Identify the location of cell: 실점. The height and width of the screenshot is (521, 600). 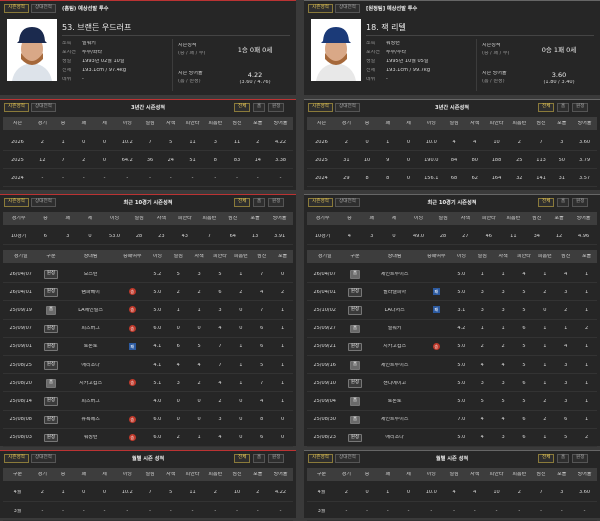
(443, 218).